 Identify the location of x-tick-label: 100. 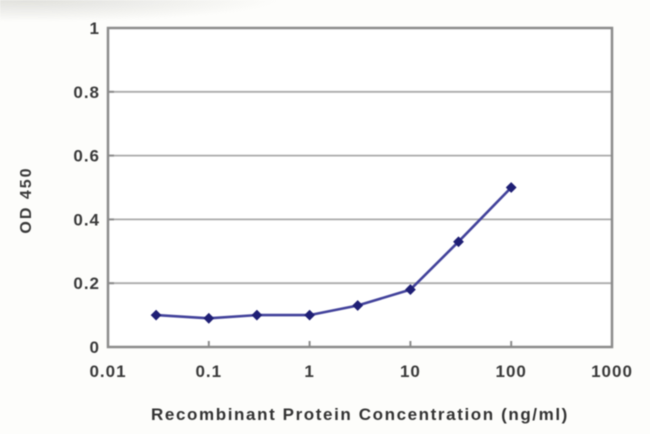
(511, 371).